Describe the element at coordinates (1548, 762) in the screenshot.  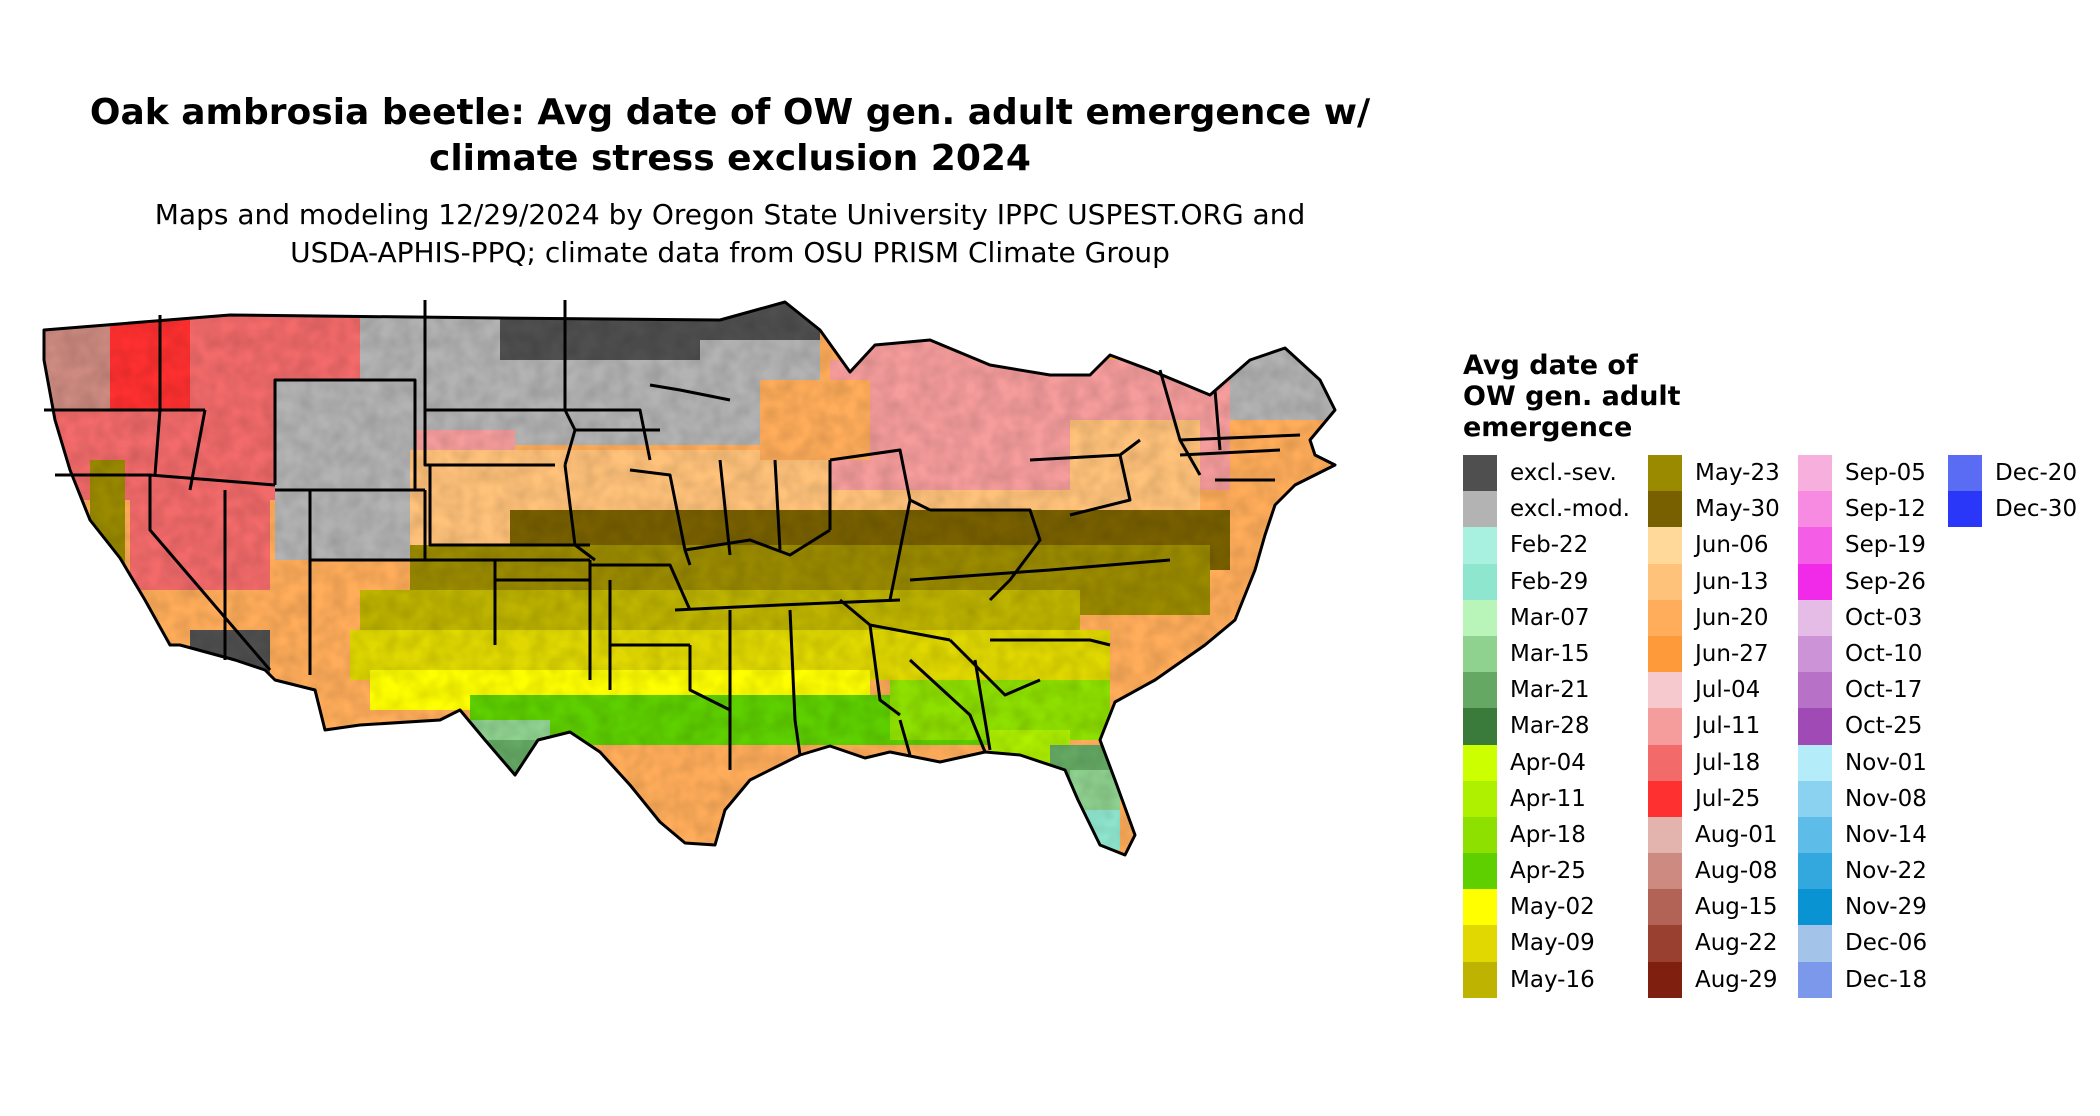
I see `legend-label: Apr-04` at that location.